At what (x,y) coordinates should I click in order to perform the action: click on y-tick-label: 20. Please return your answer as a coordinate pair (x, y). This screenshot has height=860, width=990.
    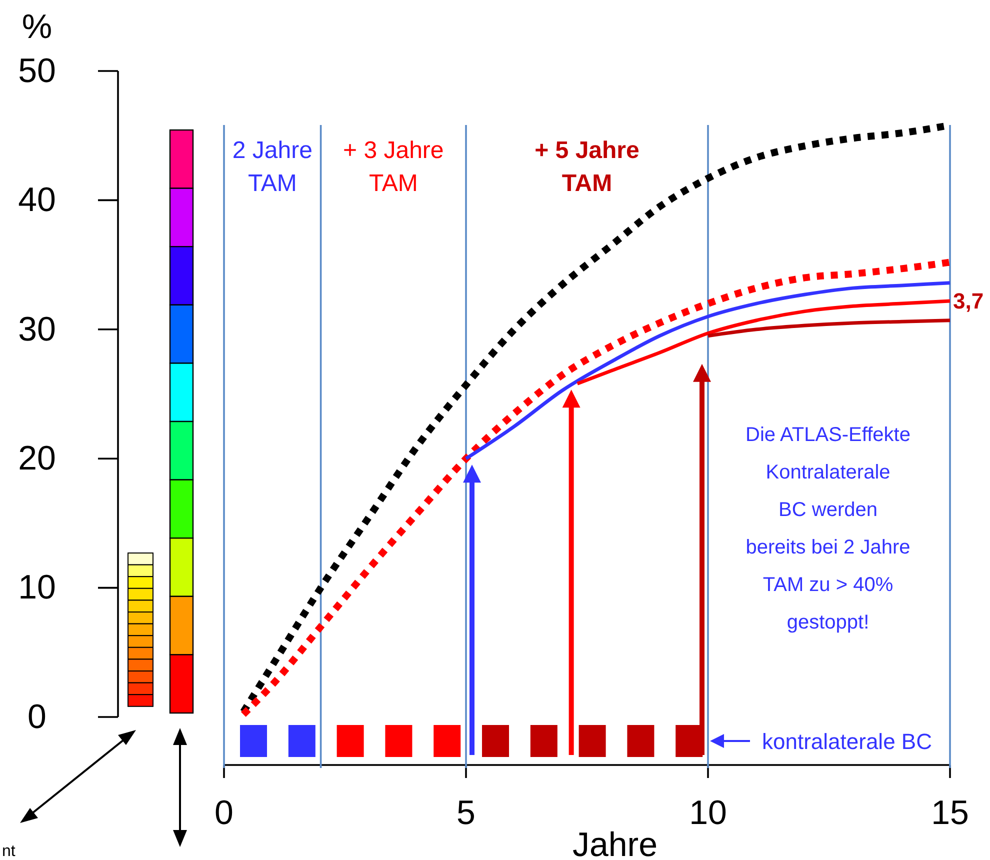
    Looking at the image, I should click on (37, 458).